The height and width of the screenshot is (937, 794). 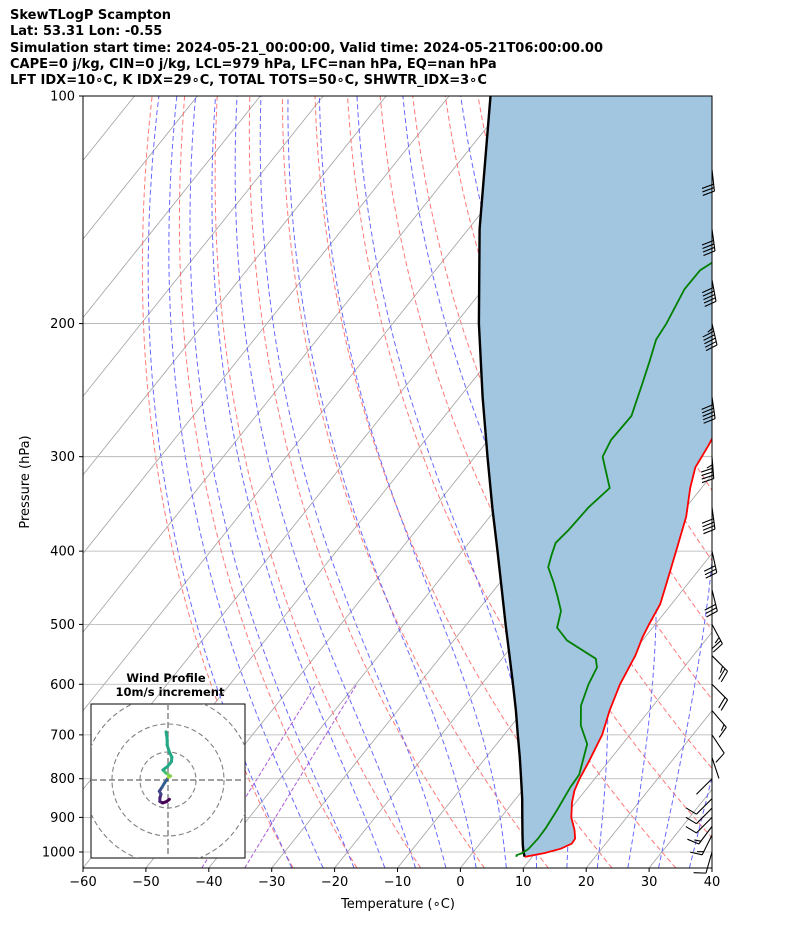 I want to click on dry-adiabat-line, so click(x=708, y=105).